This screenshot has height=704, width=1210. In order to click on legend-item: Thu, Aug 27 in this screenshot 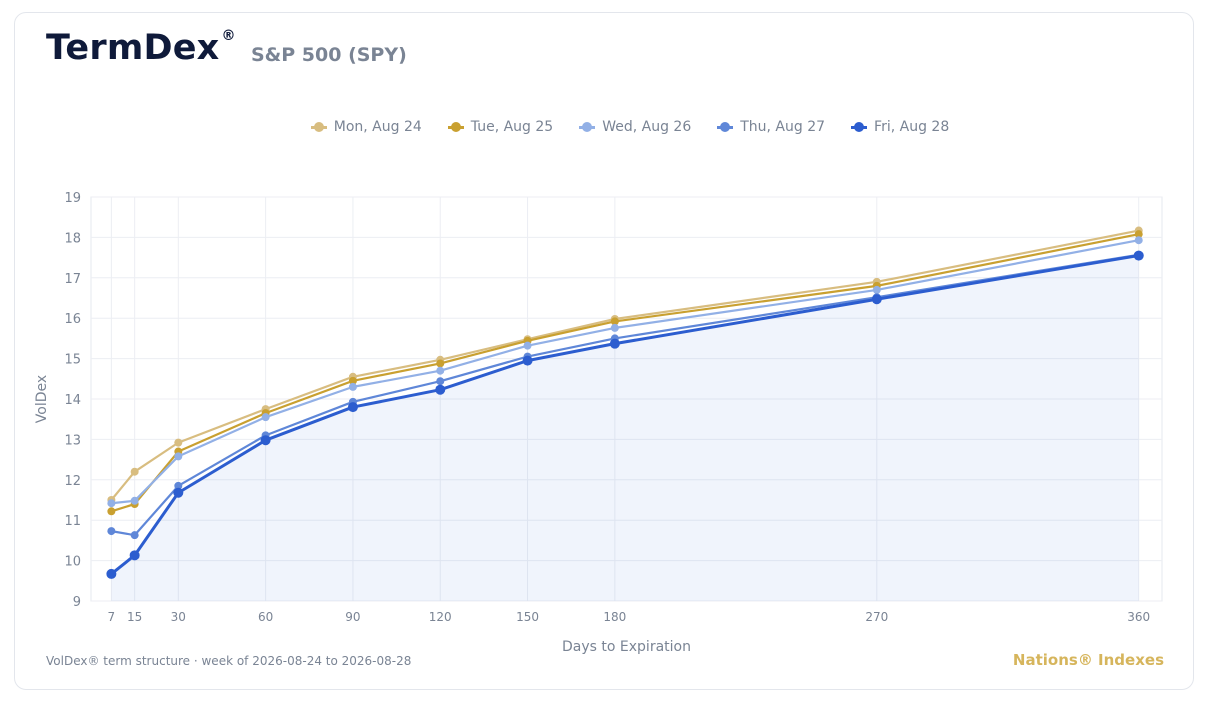, I will do `click(771, 127)`.